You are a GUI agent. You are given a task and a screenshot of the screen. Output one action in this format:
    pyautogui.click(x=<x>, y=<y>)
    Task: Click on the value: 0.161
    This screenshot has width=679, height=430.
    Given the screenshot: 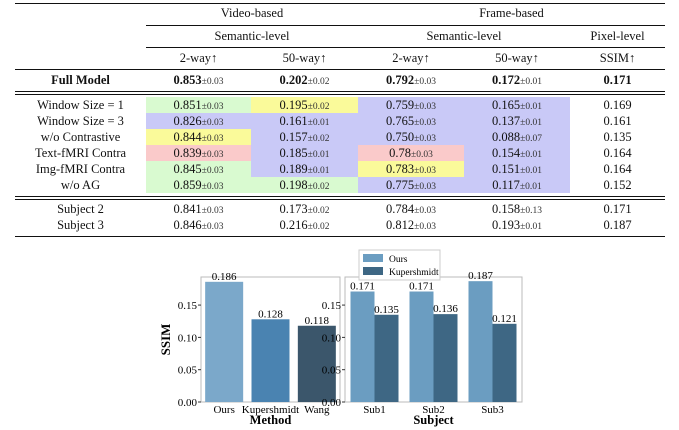 What is the action you would take?
    pyautogui.click(x=617, y=121)
    